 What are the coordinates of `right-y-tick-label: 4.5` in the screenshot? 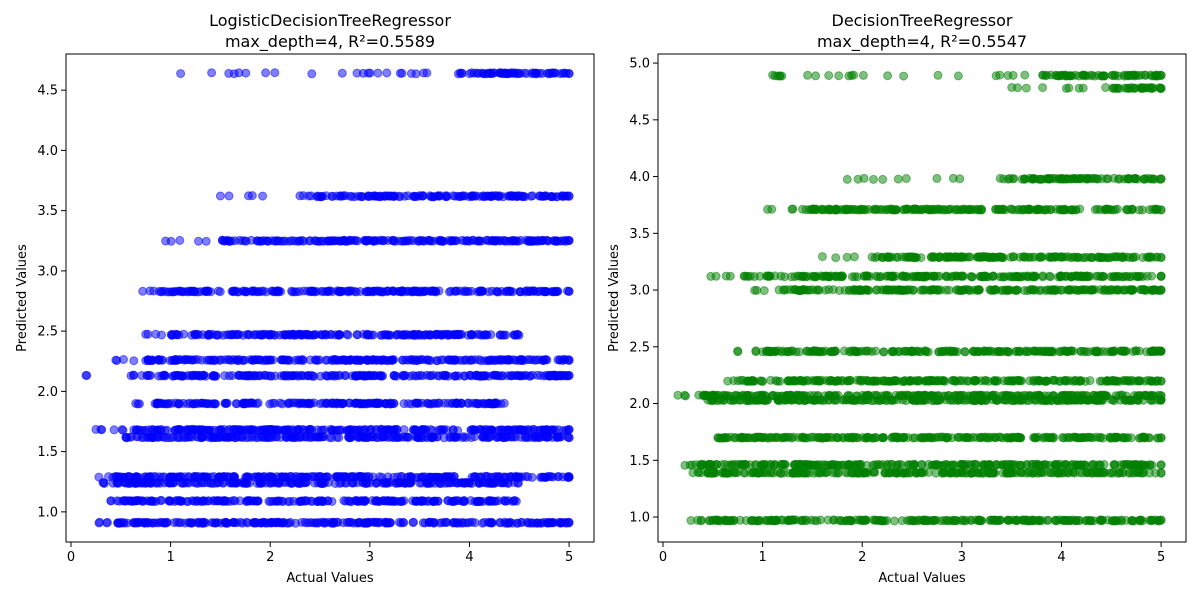 It's located at (639, 120).